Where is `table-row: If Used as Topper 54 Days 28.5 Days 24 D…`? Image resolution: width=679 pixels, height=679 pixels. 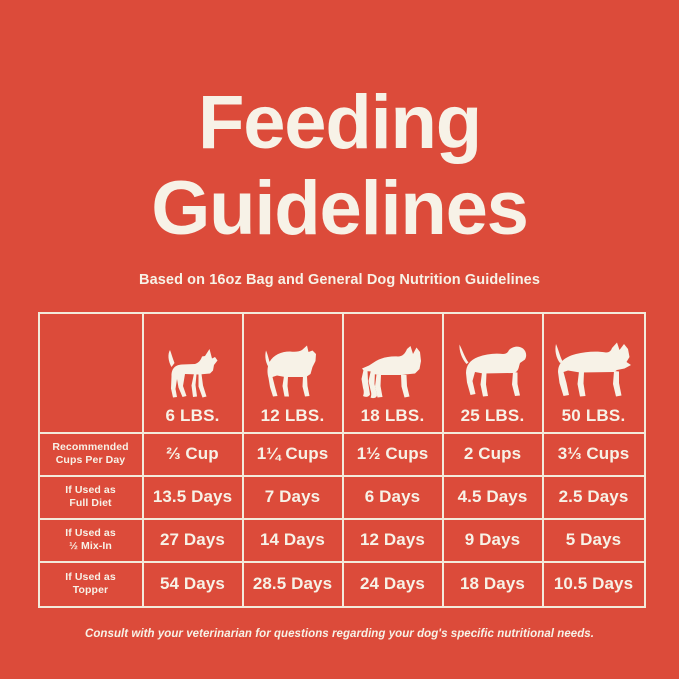 table-row: If Used as Topper 54 Days 28.5 Days 24 D… is located at coordinates (342, 584).